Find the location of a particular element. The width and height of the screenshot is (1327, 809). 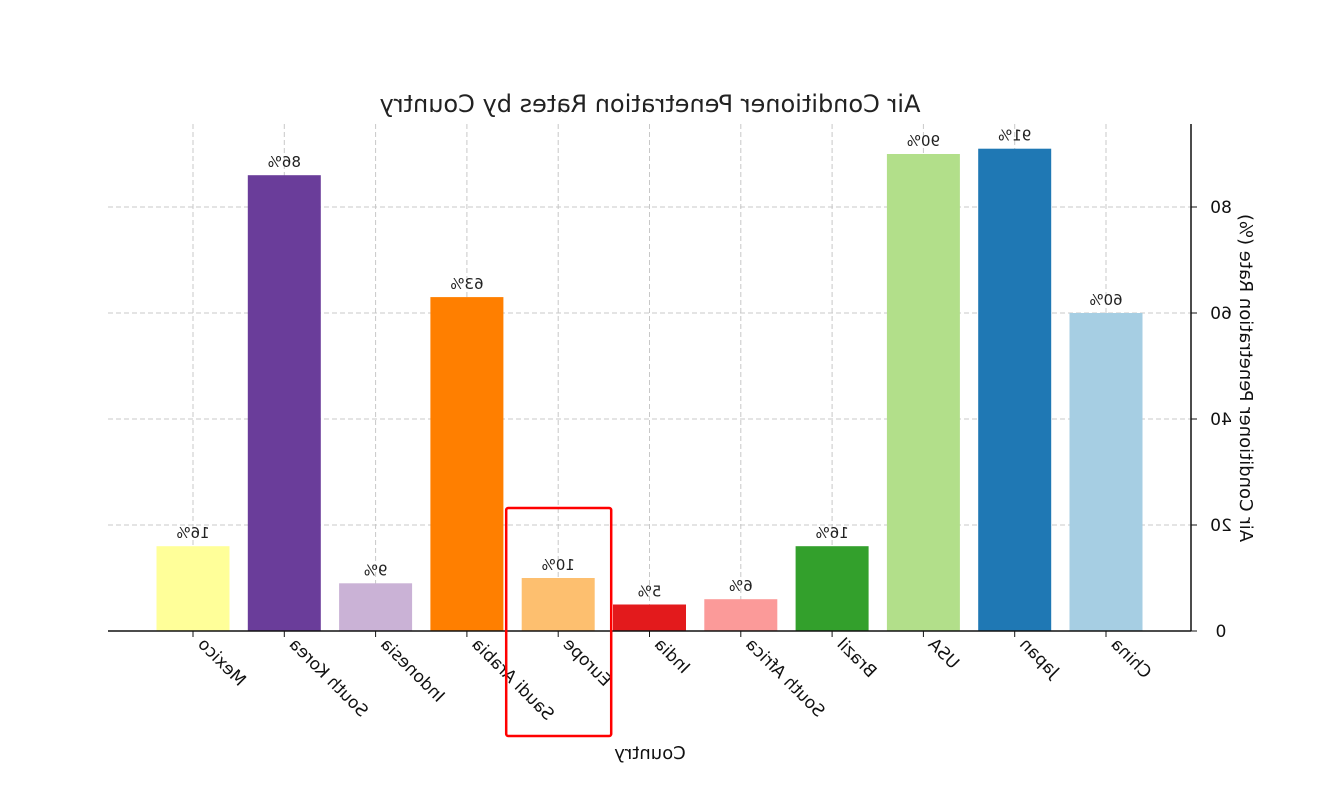

bar-brazil is located at coordinates (832, 588).